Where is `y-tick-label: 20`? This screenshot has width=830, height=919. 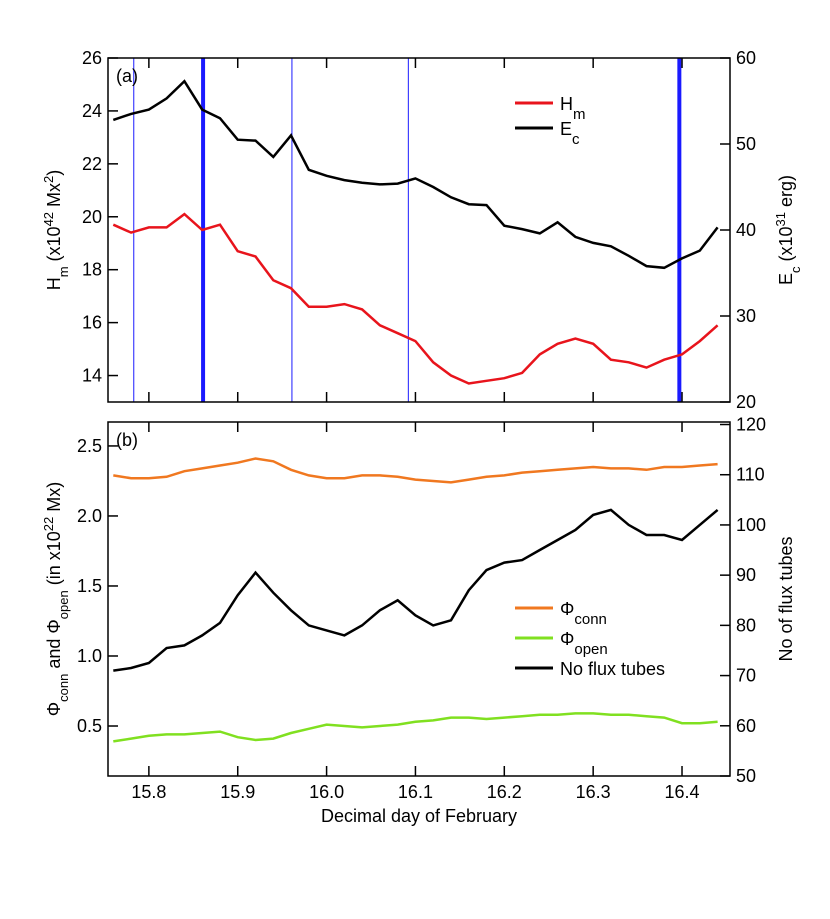
y-tick-label: 20 is located at coordinates (92, 217).